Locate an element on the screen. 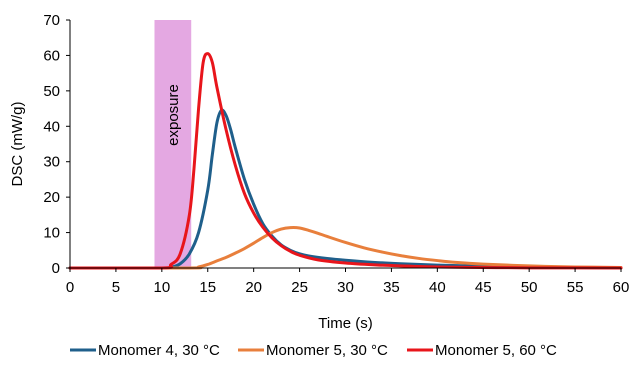  legend-label-2: Monomer 5, 30 °C is located at coordinates (327, 350).